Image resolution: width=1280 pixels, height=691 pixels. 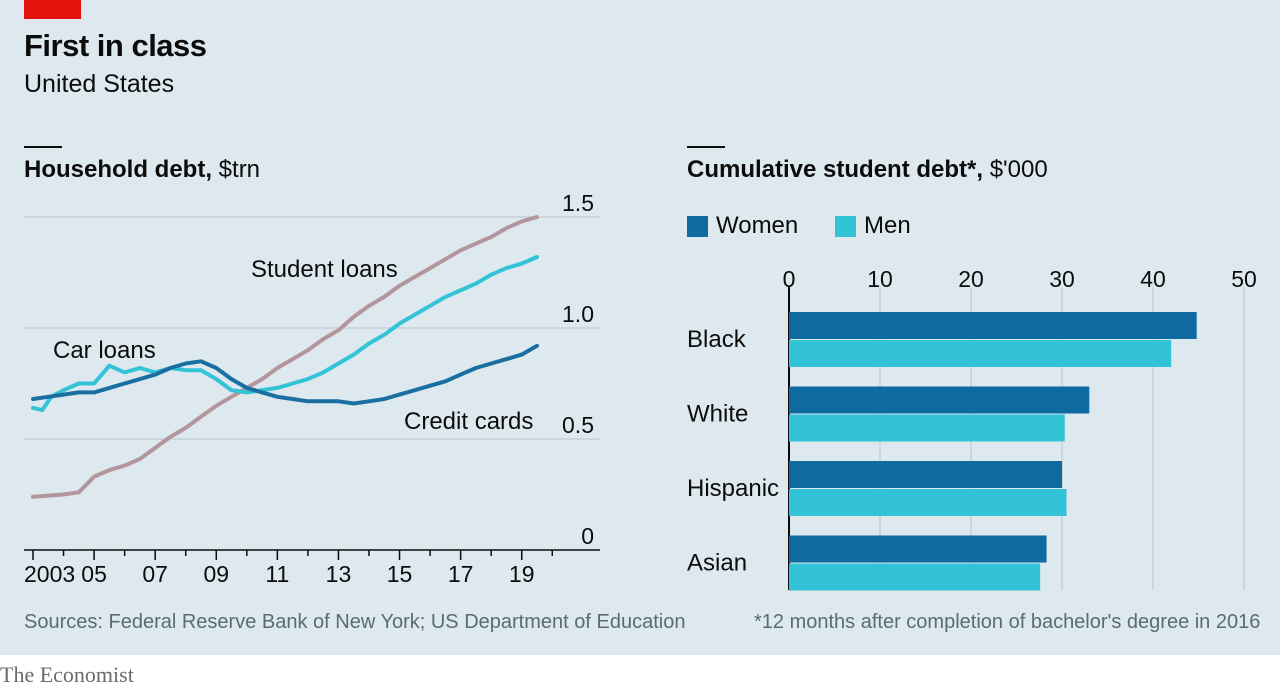 I want to click on x-tick-label: 20, so click(x=971, y=279).